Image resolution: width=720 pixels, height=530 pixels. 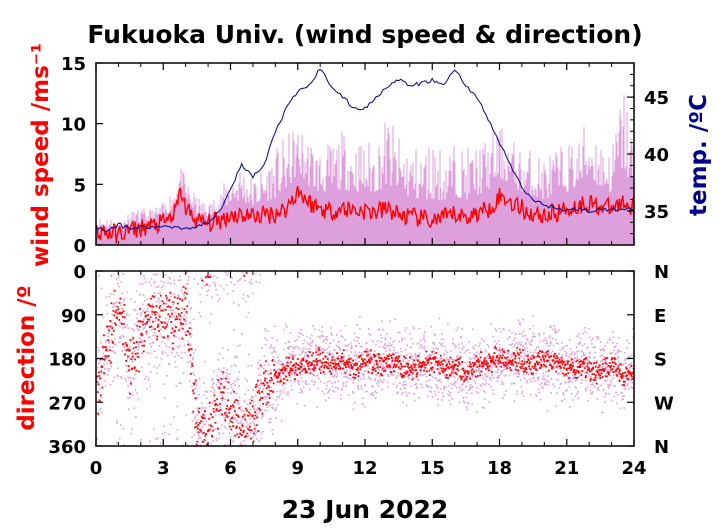 I want to click on mean-speed-line, so click(x=365, y=214).